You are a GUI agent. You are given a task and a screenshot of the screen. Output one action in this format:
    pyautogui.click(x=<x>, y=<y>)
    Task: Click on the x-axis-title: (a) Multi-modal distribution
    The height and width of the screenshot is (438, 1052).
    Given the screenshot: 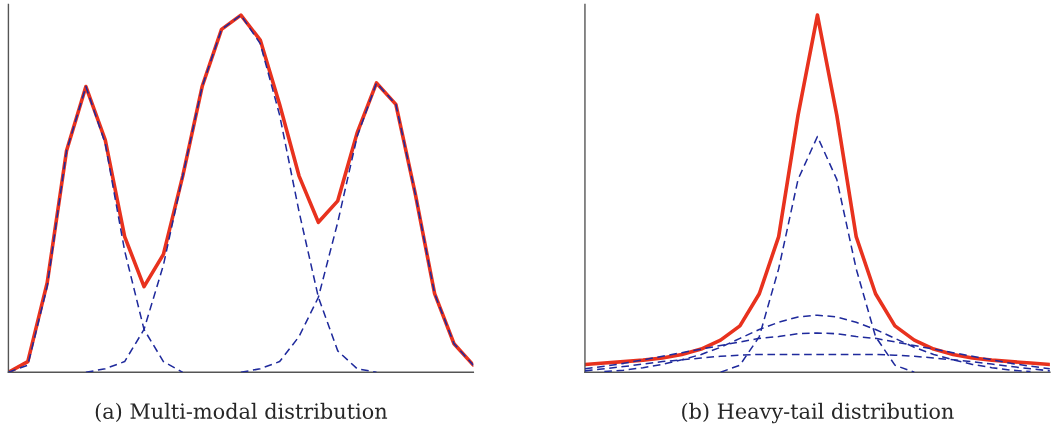 What is the action you would take?
    pyautogui.click(x=241, y=412)
    